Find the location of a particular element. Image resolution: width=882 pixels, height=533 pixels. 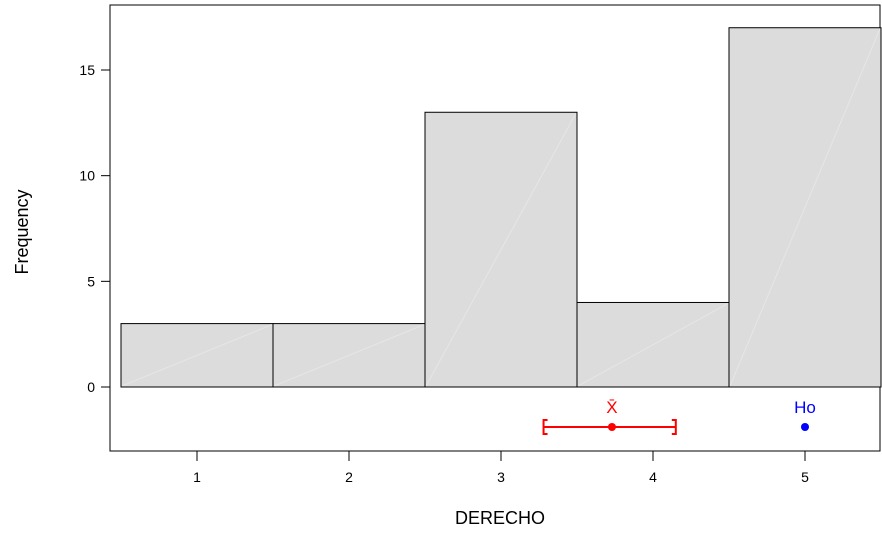

x-tick-label-4: 4 is located at coordinates (653, 477).